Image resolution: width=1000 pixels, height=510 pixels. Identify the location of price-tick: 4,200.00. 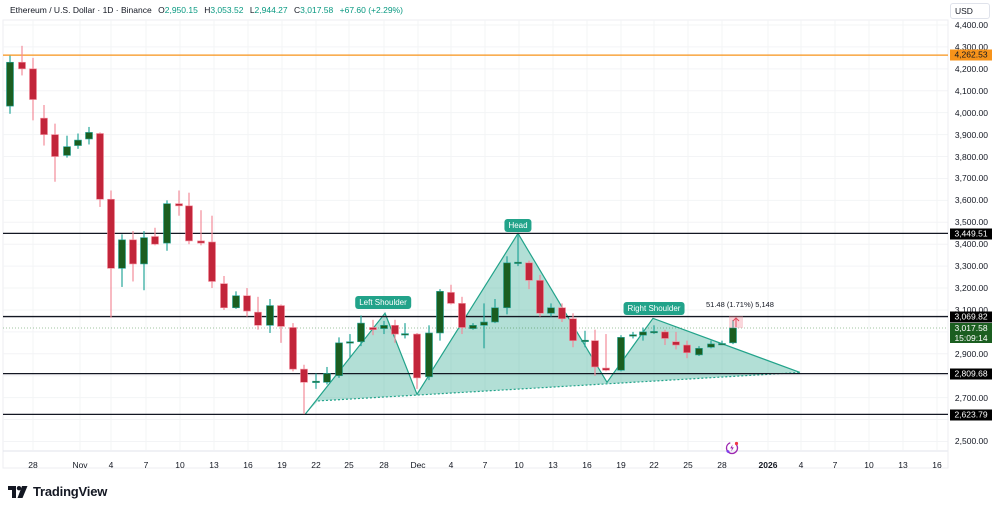
(971, 68).